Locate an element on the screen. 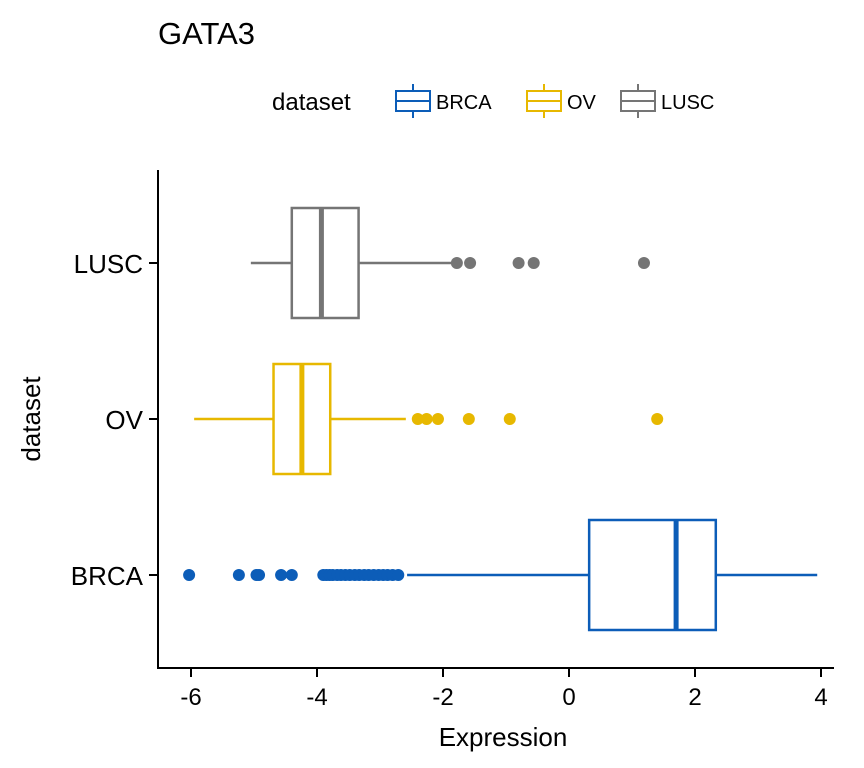 Image resolution: width=864 pixels, height=768 pixels. legend-label: LUSC is located at coordinates (687, 103).